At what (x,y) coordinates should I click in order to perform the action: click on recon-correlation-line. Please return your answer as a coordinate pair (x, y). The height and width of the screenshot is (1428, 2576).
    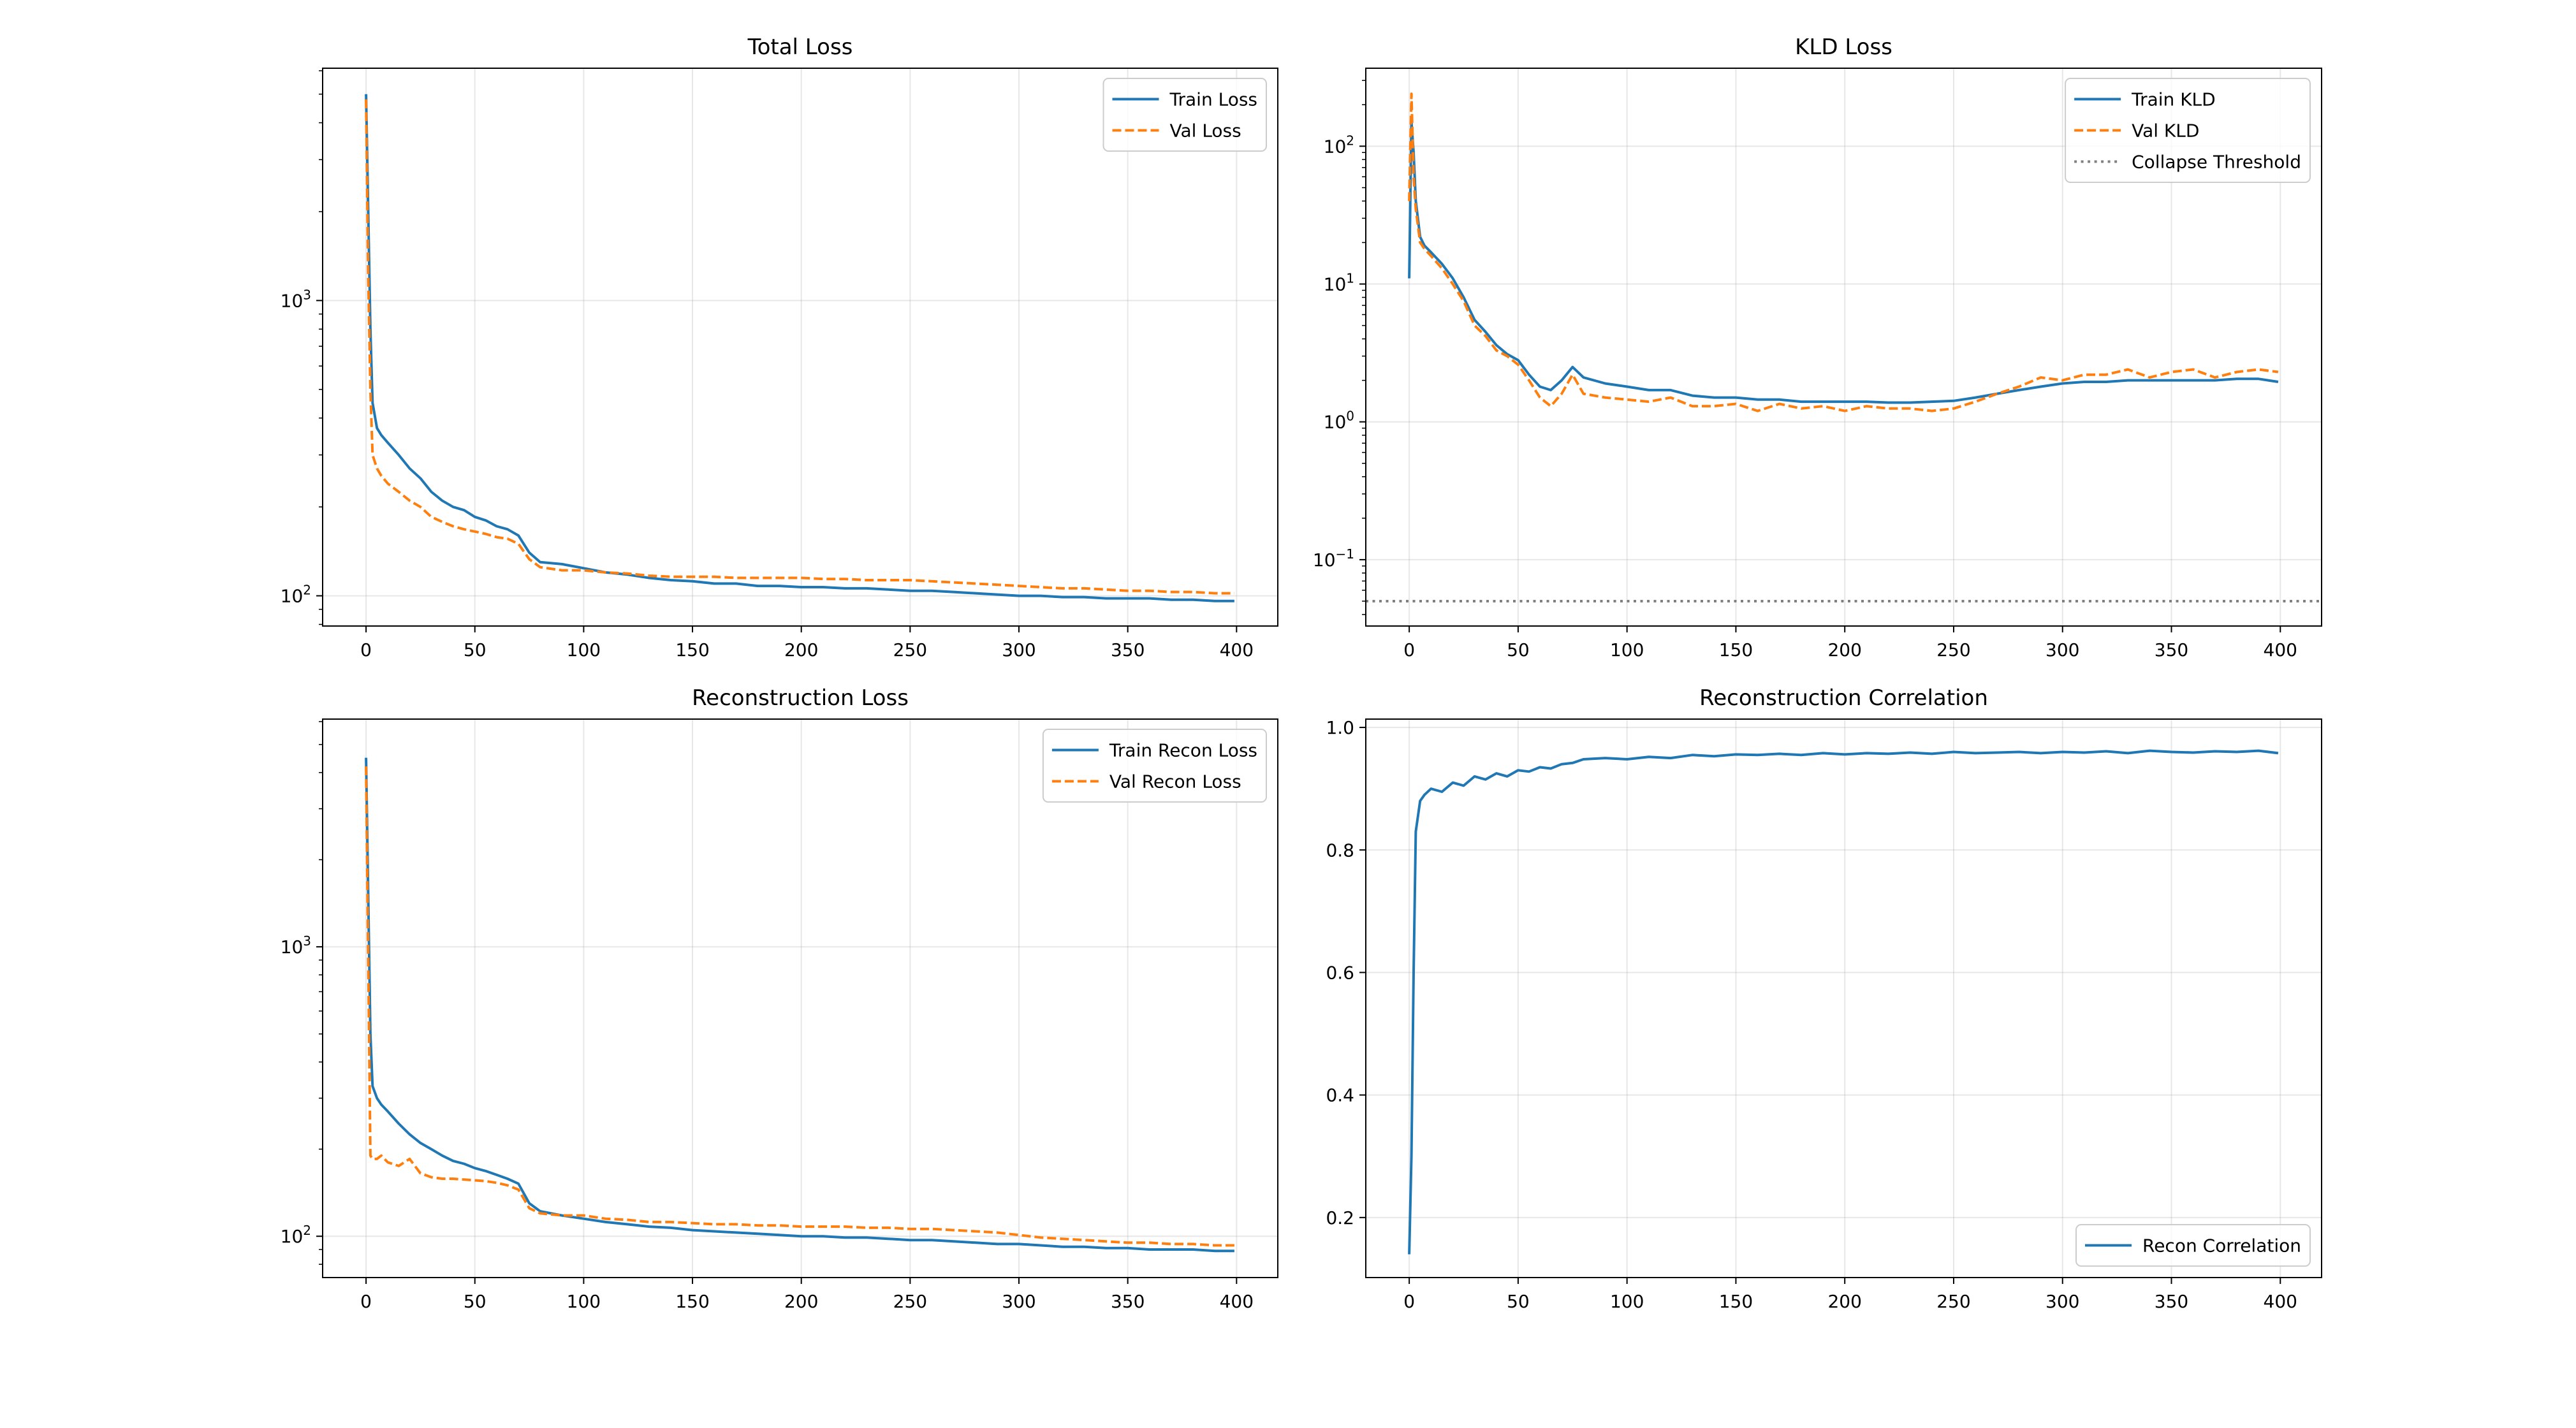
    Looking at the image, I should click on (1843, 1002).